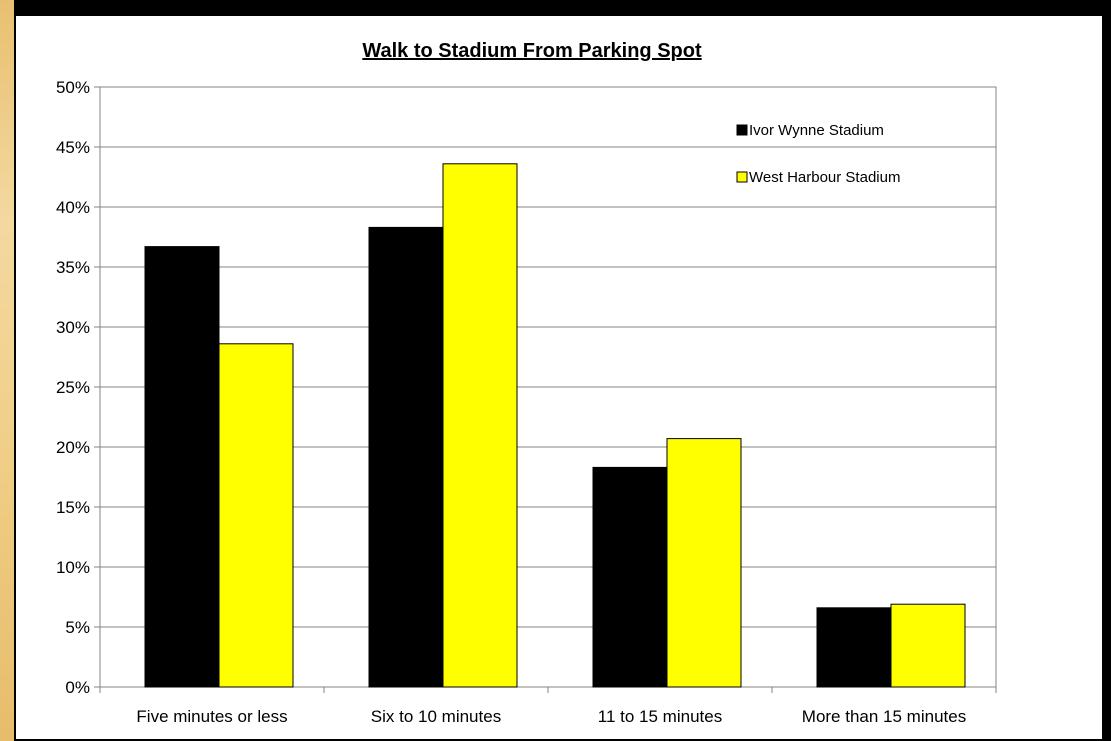  Describe the element at coordinates (73, 267) in the screenshot. I see `y-tick-label: 35%` at that location.